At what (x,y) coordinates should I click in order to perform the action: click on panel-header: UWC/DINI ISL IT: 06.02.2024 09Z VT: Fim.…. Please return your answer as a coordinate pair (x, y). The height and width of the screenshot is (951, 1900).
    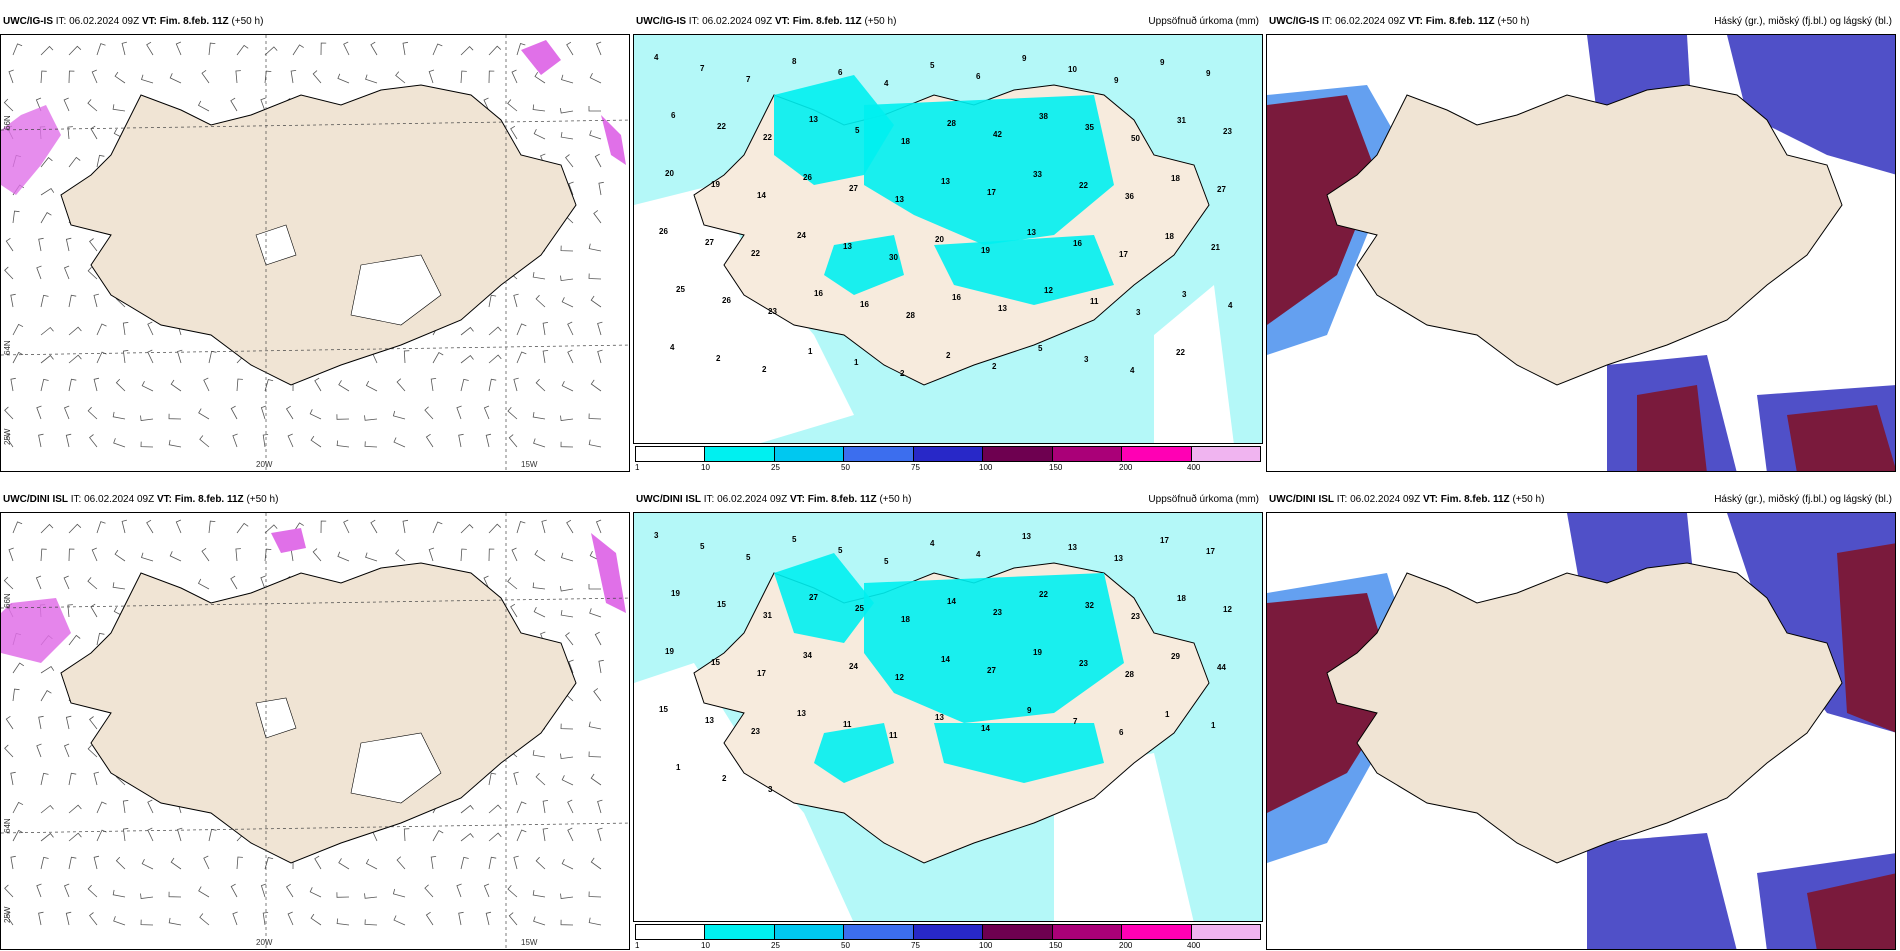
    Looking at the image, I should click on (315, 500).